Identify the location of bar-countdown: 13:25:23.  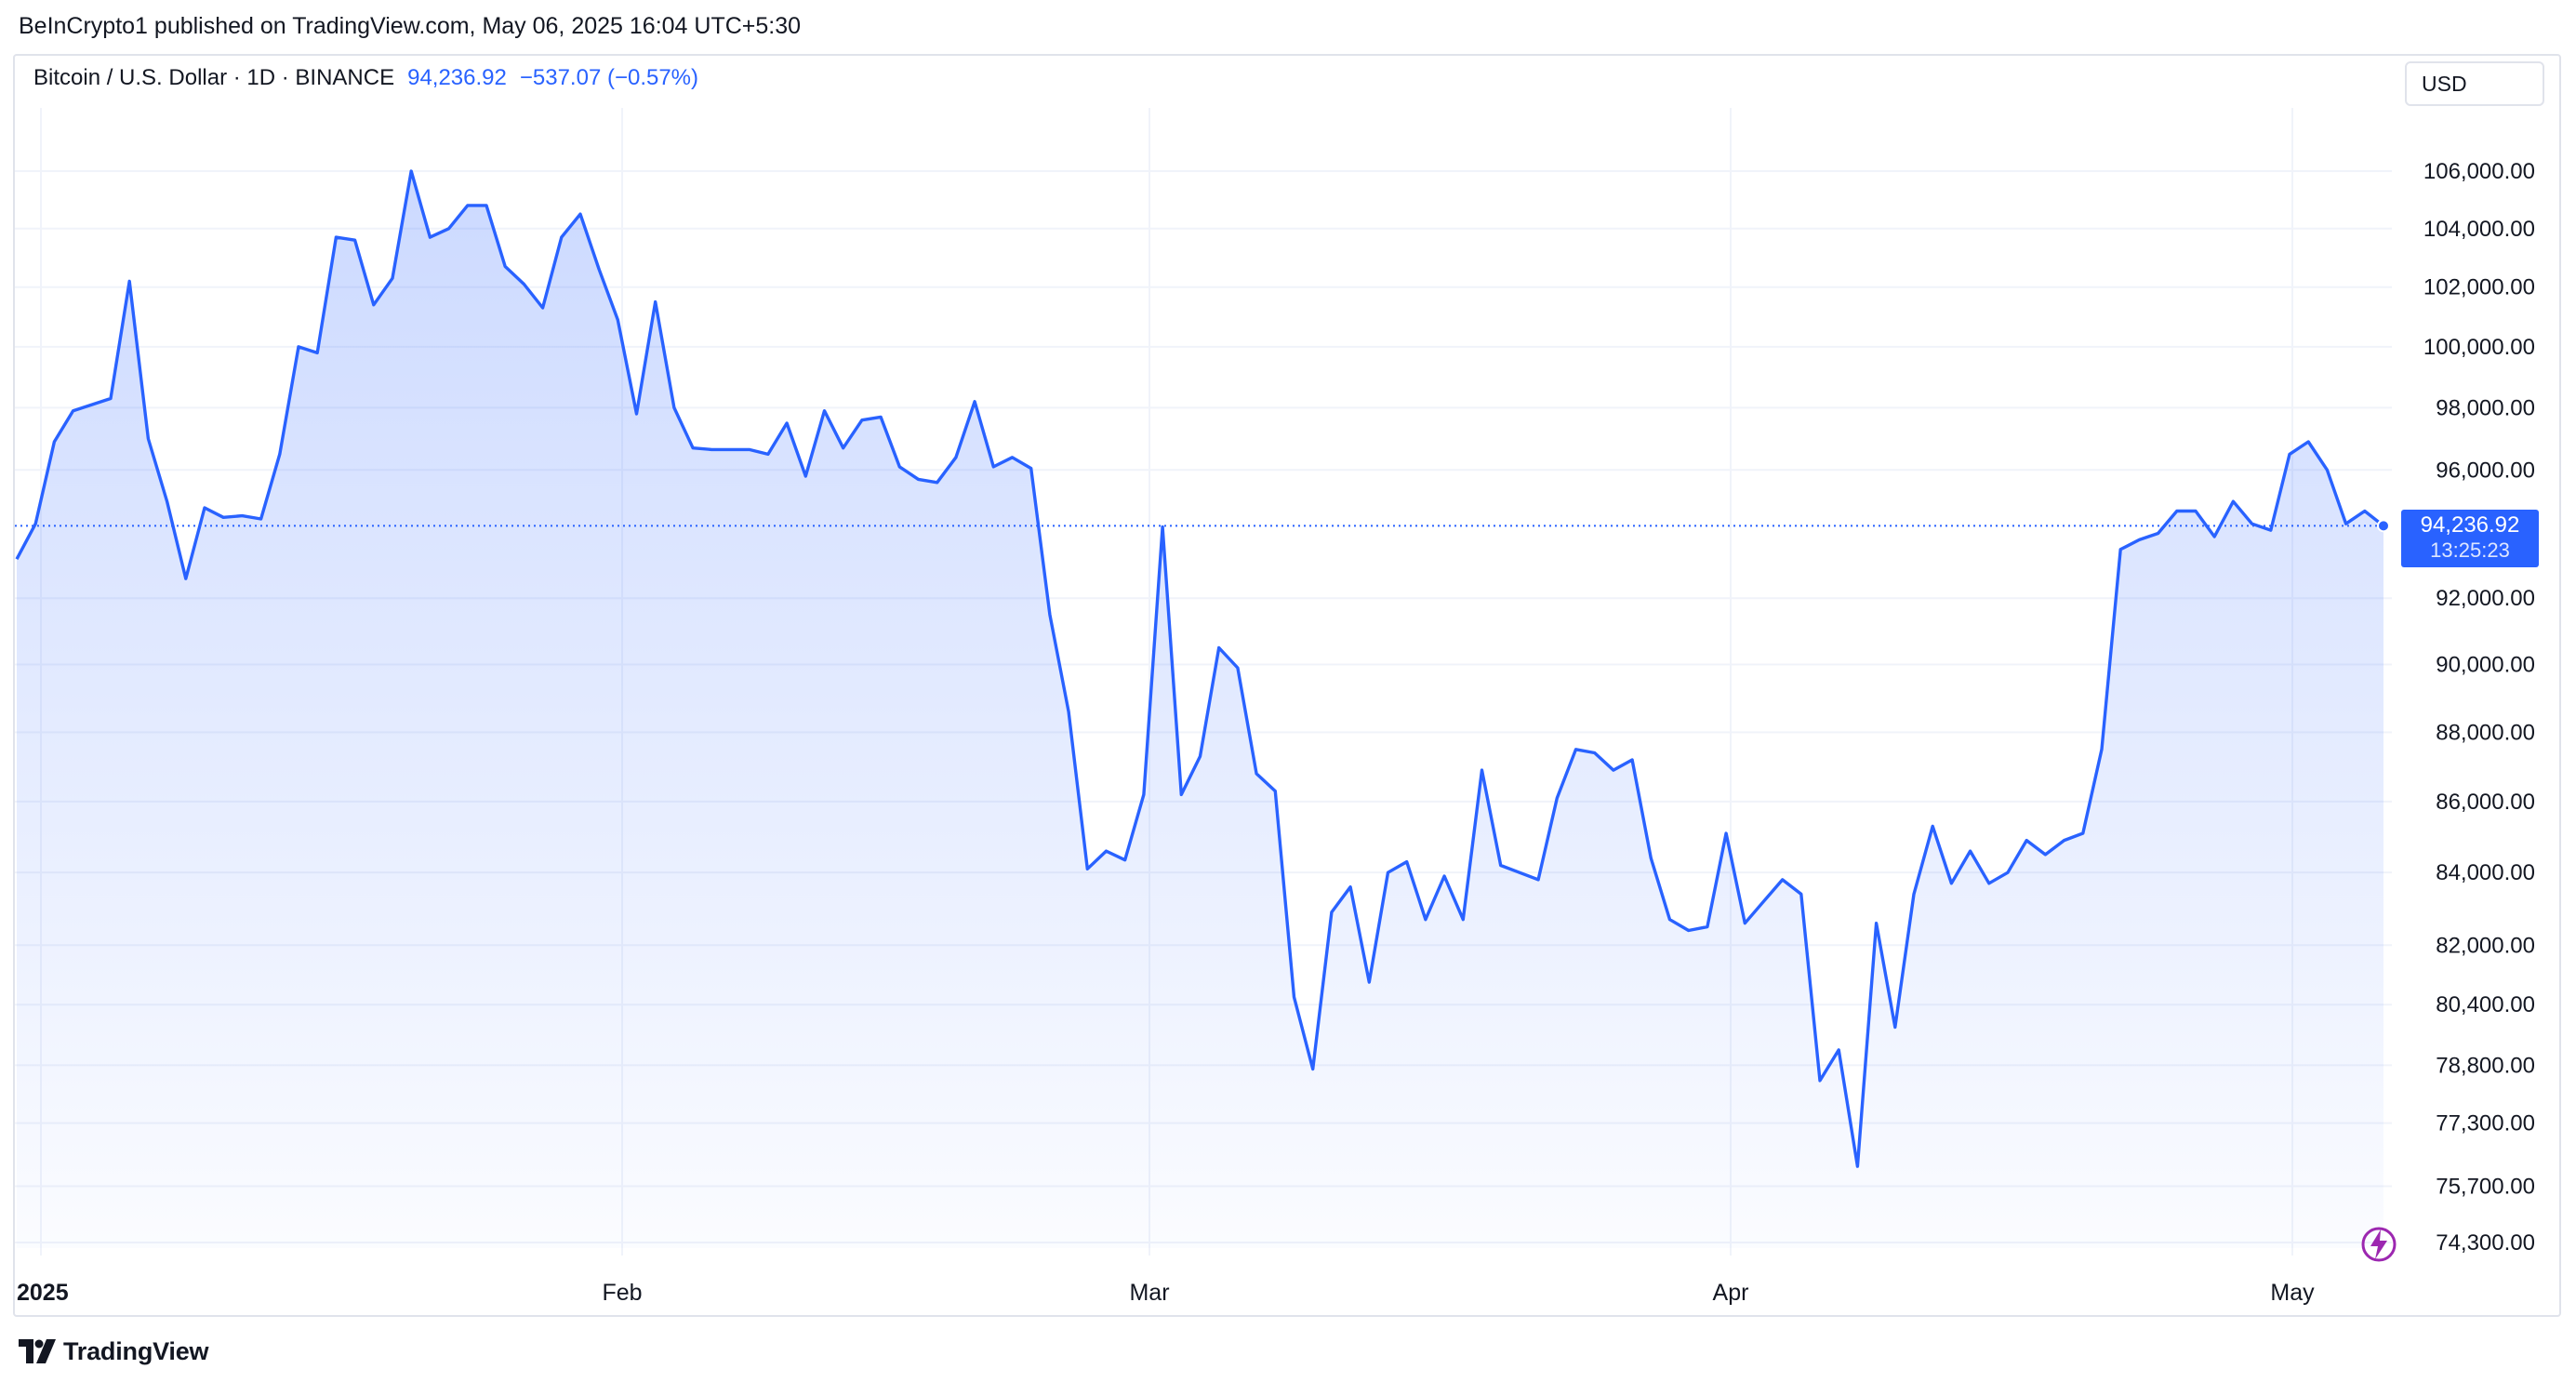
(2470, 550).